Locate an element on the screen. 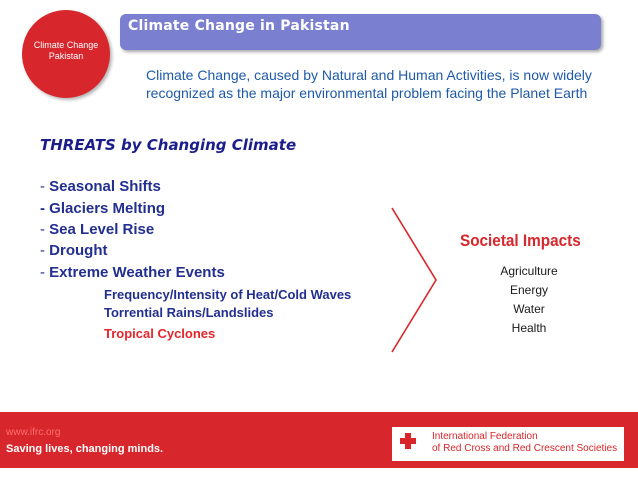  page-title: Climate Change in Pakistan is located at coordinates (239, 26).